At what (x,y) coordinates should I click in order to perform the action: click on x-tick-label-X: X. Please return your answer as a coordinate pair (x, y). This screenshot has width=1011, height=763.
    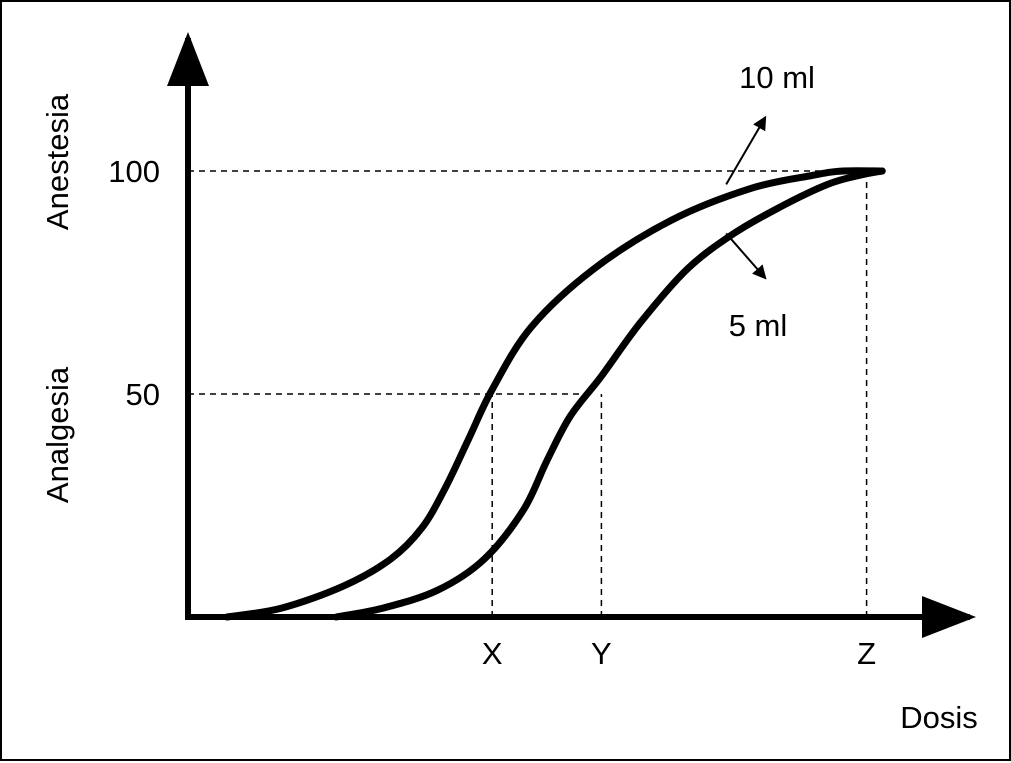
    Looking at the image, I should click on (492, 653).